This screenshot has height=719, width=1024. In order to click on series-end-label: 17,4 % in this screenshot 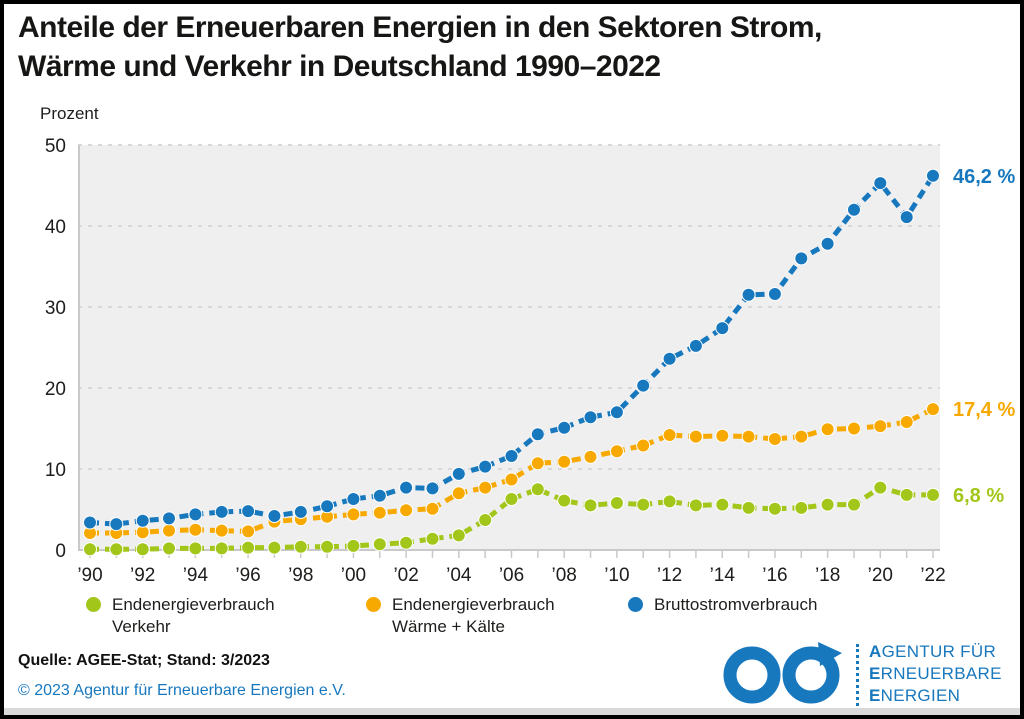, I will do `click(984, 410)`.